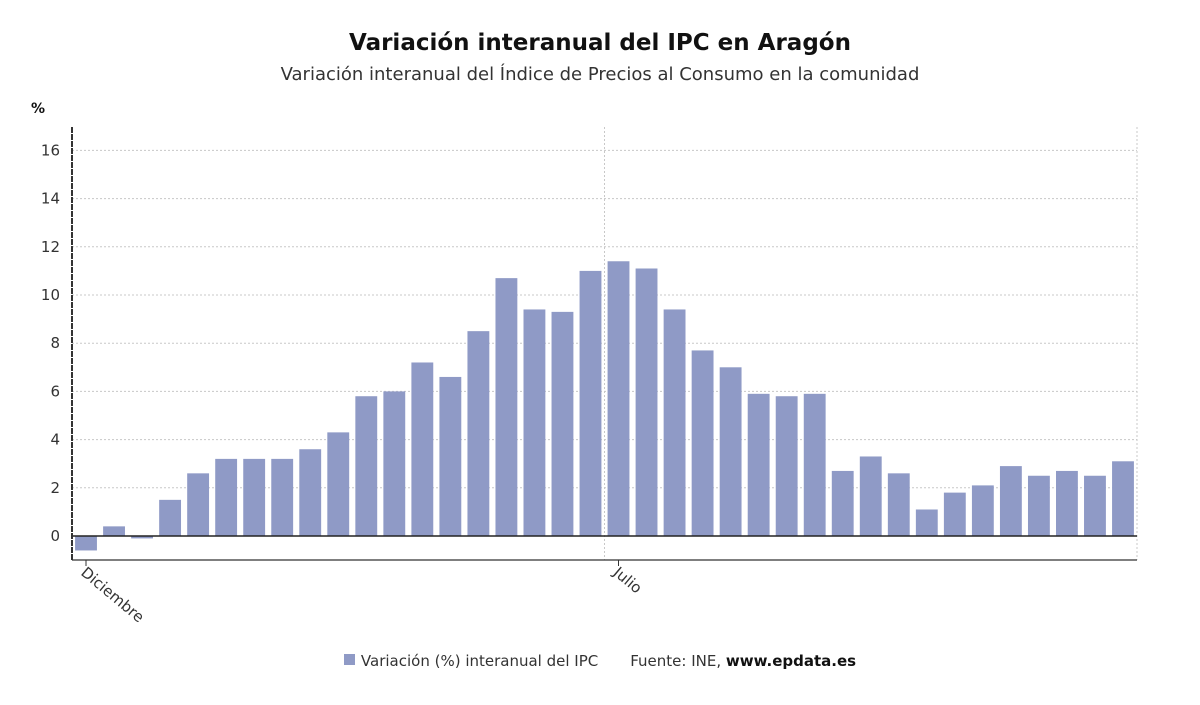 The height and width of the screenshot is (705, 1200). Describe the element at coordinates (600, 43) in the screenshot. I see `chart-title: Variación interanual del IPC en Aragón` at that location.